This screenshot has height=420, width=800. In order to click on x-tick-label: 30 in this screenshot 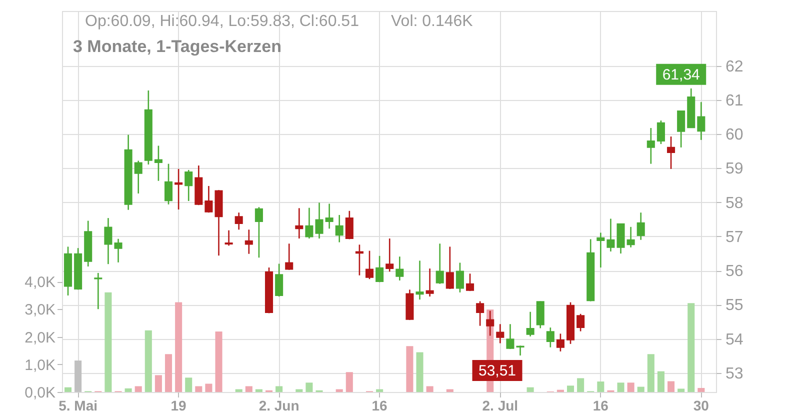, I will do `click(701, 406)`.